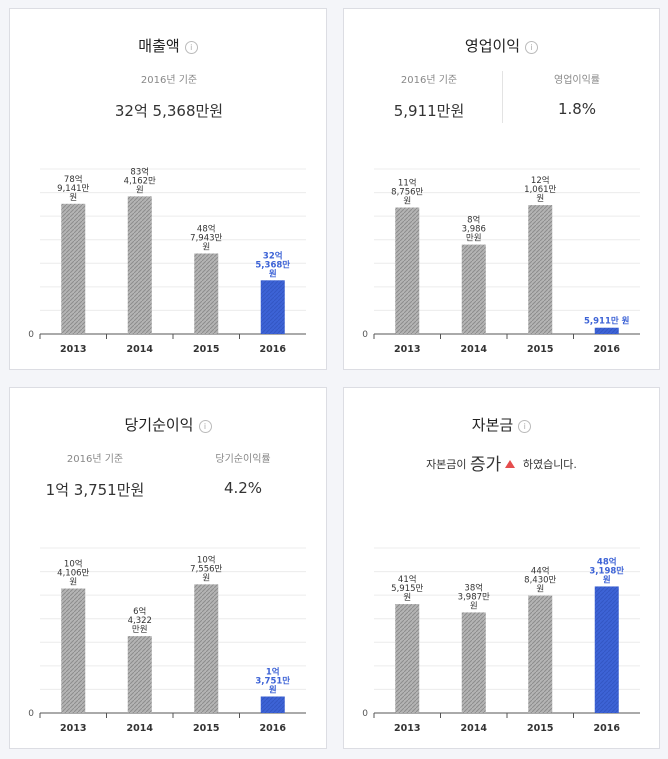  I want to click on data-label-2016: 48억 3,198만 원, so click(606, 570).